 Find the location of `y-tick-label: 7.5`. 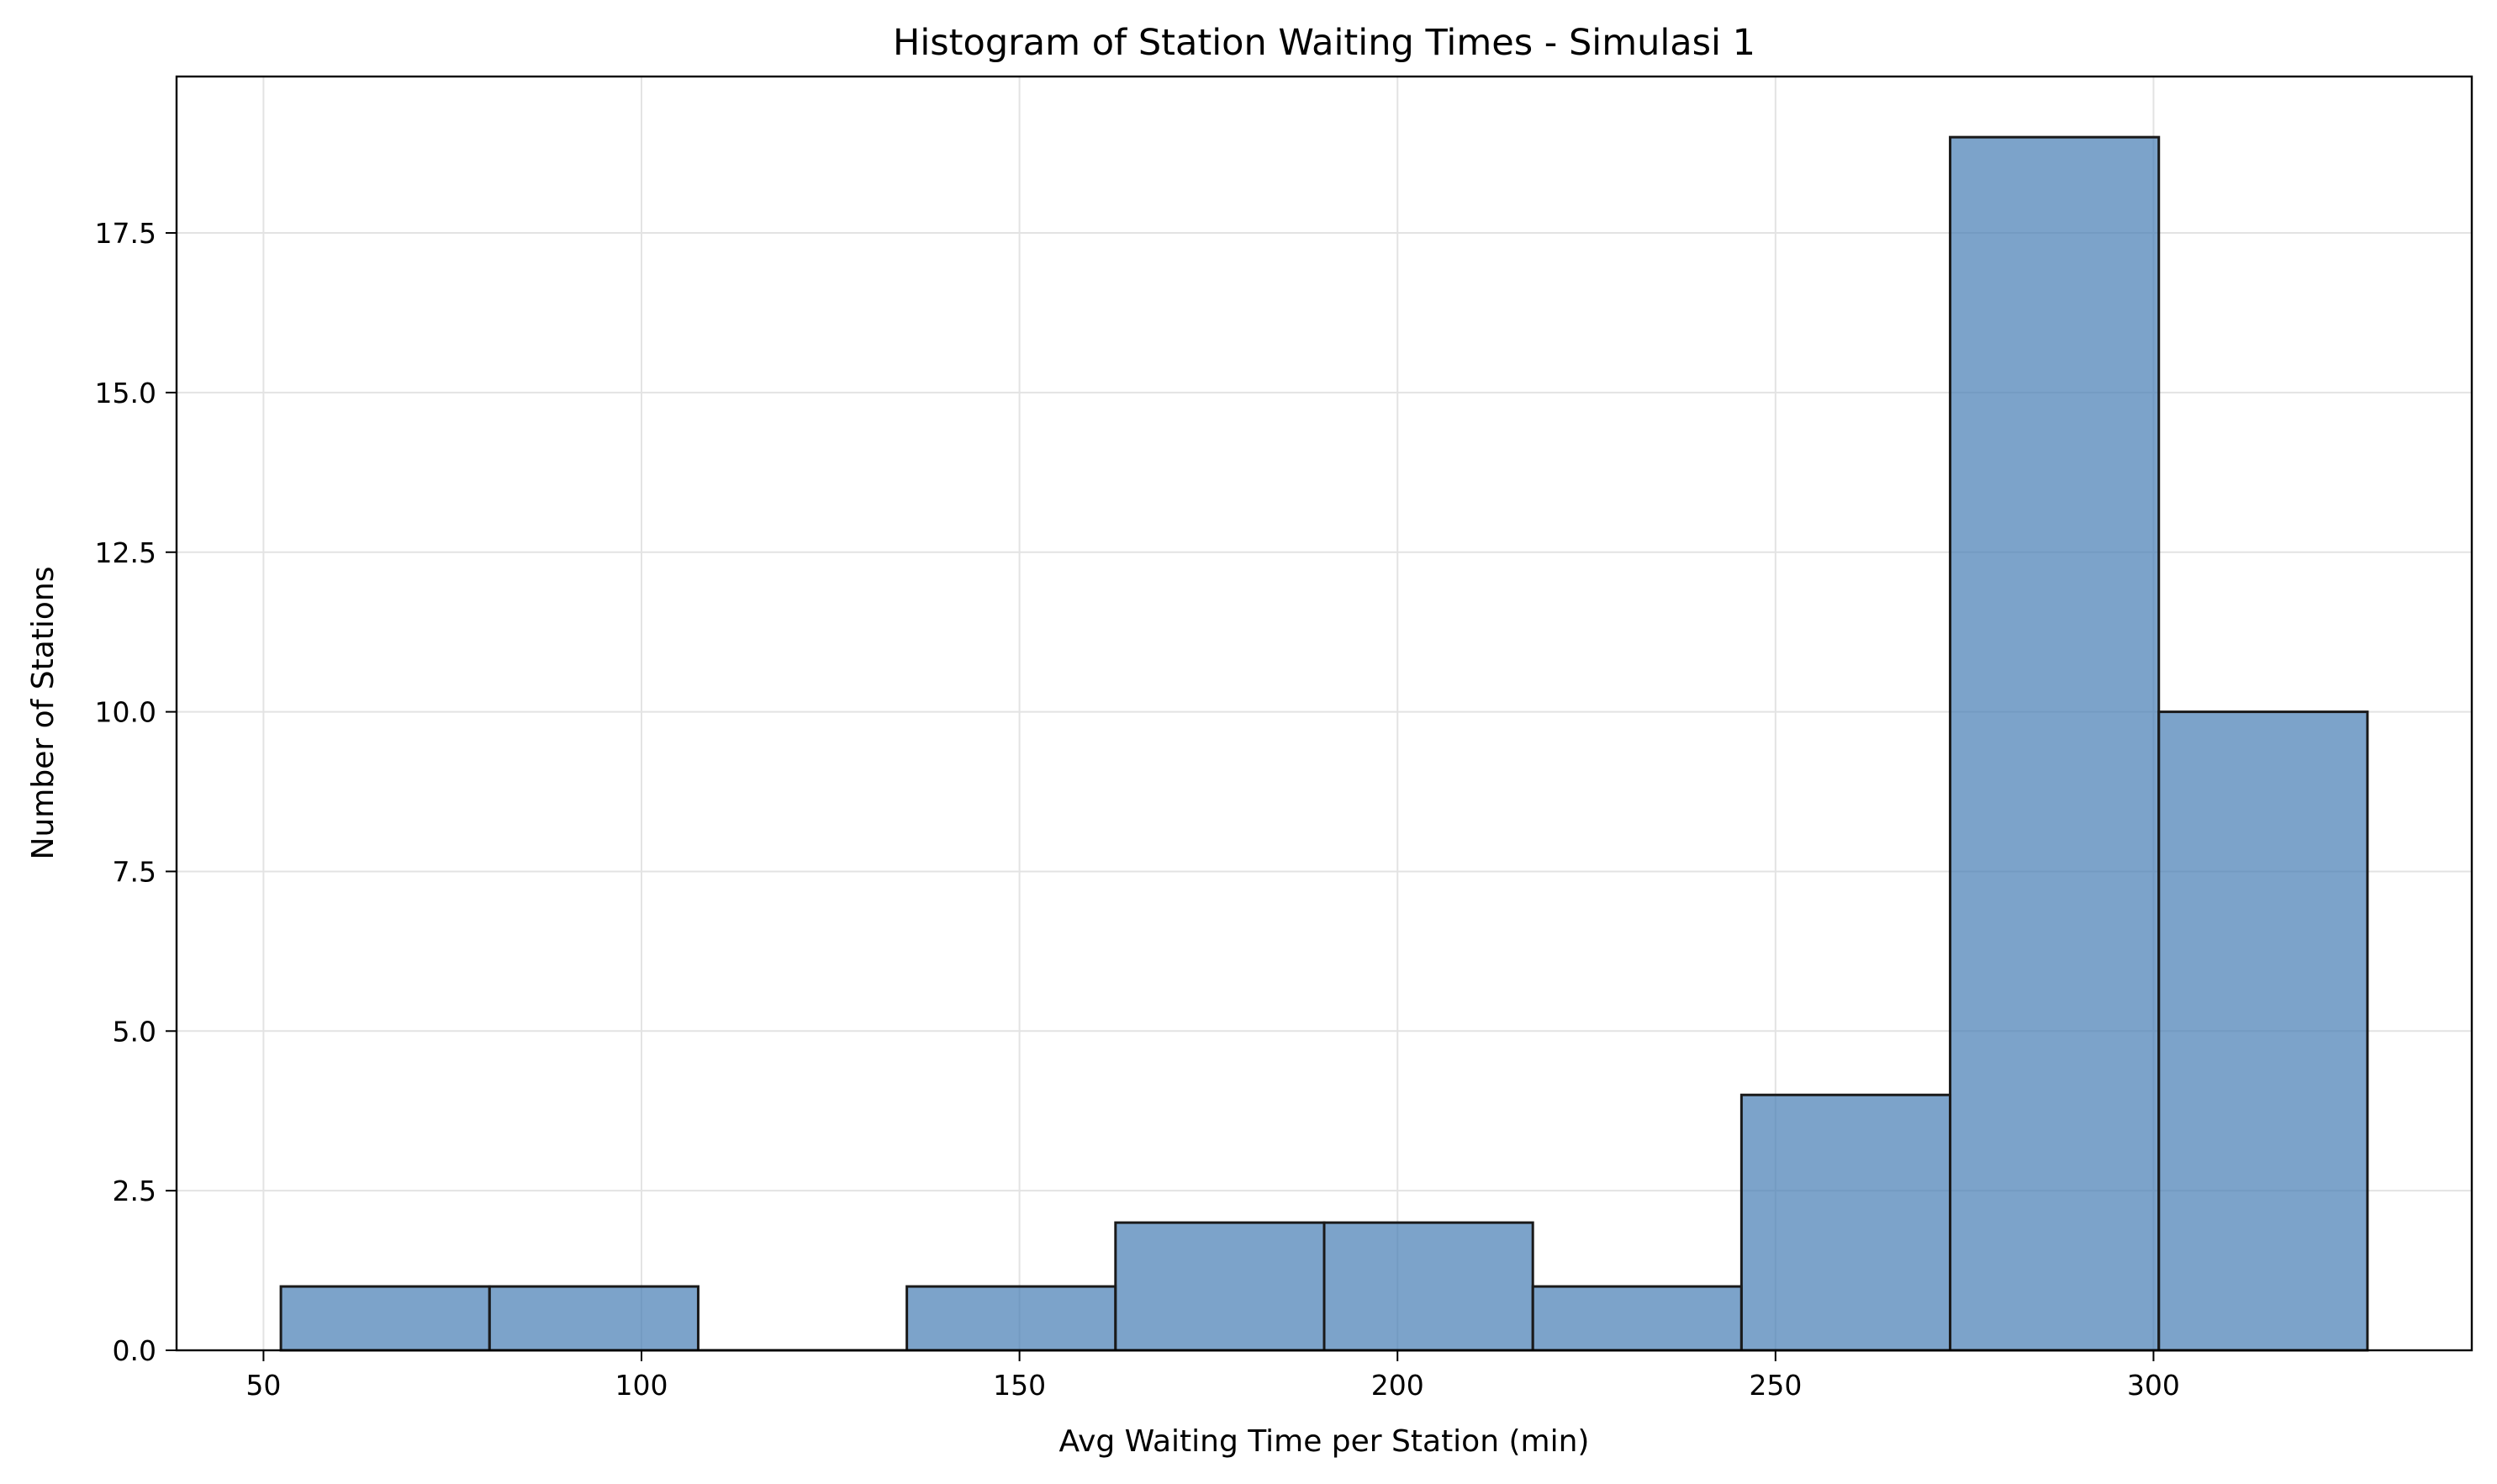

y-tick-label: 7.5 is located at coordinates (134, 871).